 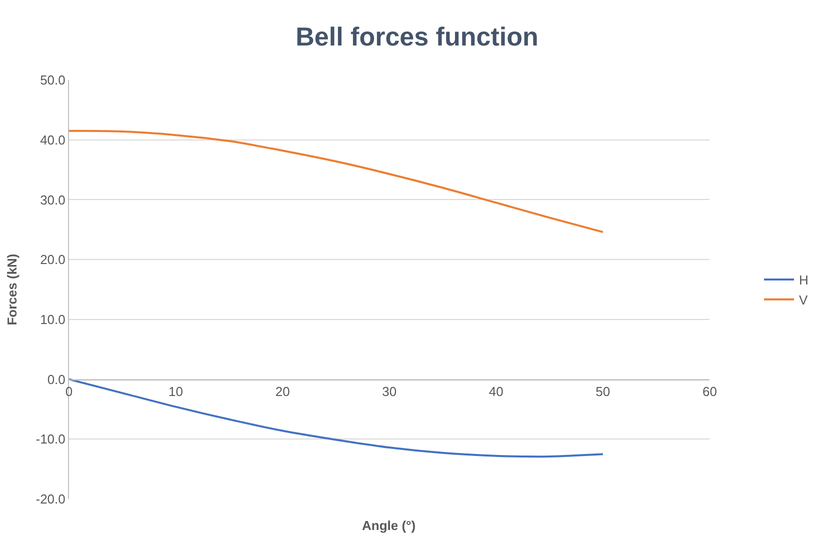 What do you see at coordinates (53, 200) in the screenshot?
I see `y-tick-label: 30.0` at bounding box center [53, 200].